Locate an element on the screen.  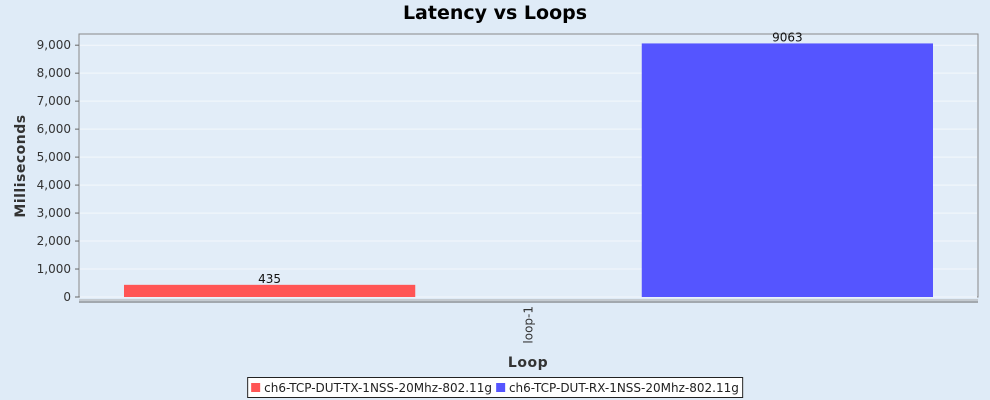
y-axis-label: Milliseconds is located at coordinates (21, 165).